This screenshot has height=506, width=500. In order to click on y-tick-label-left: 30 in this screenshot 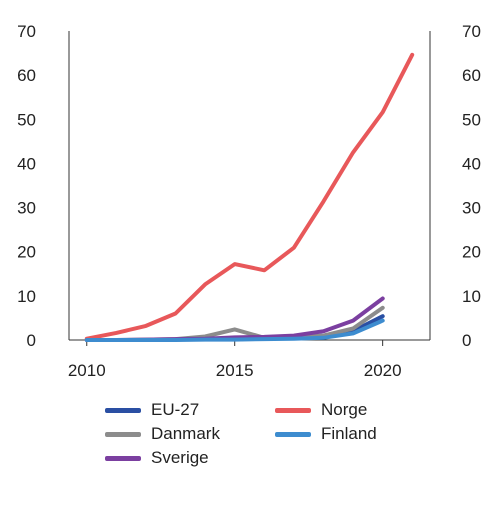, I will do `click(26, 208)`.